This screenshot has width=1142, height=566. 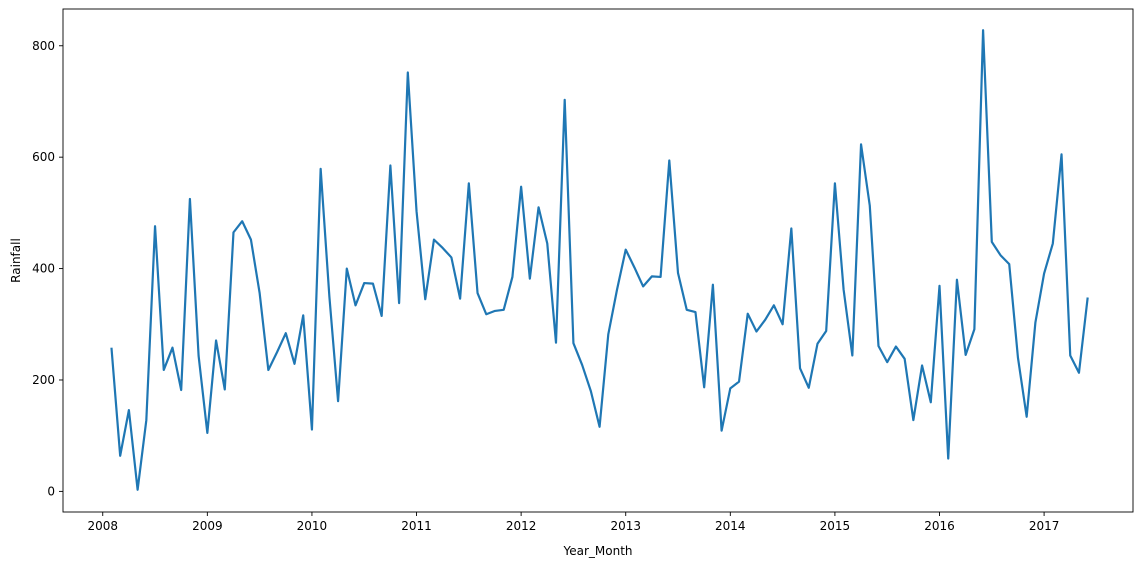 What do you see at coordinates (102, 526) in the screenshot?
I see `x-tick-label: 2008` at bounding box center [102, 526].